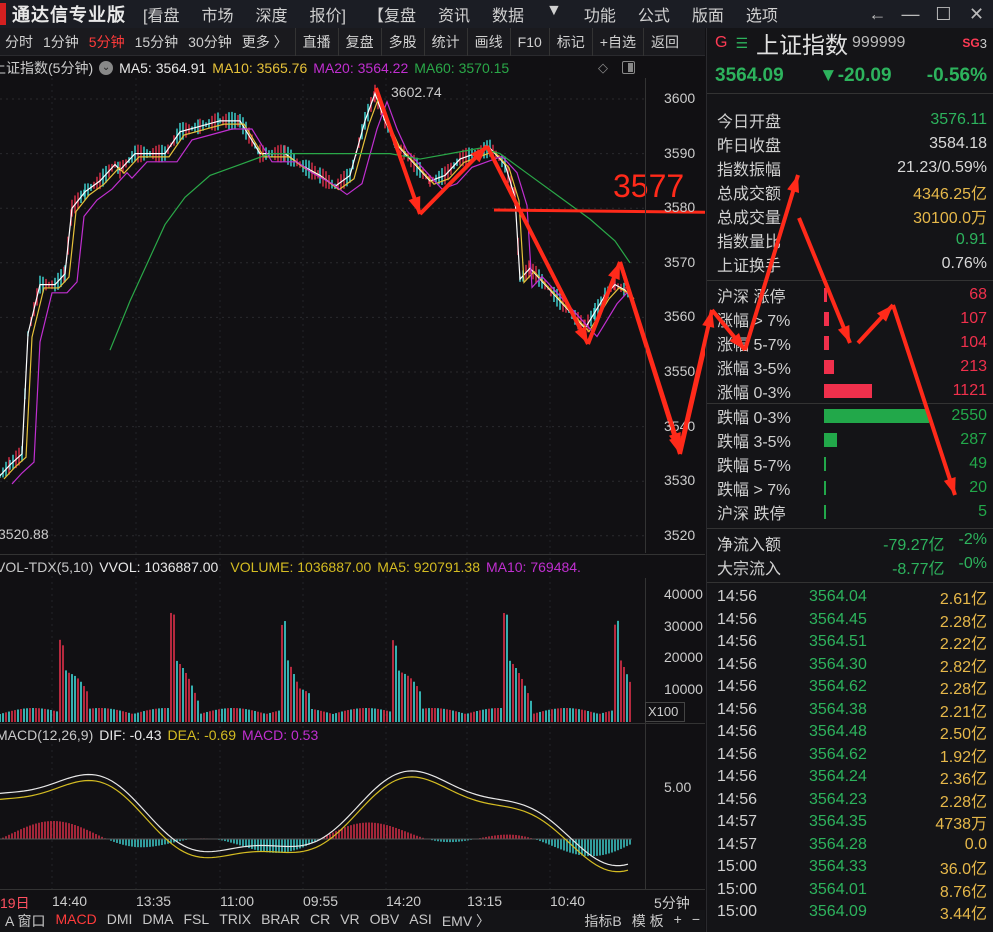 This screenshot has width=993, height=932. What do you see at coordinates (361, 68) in the screenshot?
I see `ma20-value: MA20: 3564.22` at bounding box center [361, 68].